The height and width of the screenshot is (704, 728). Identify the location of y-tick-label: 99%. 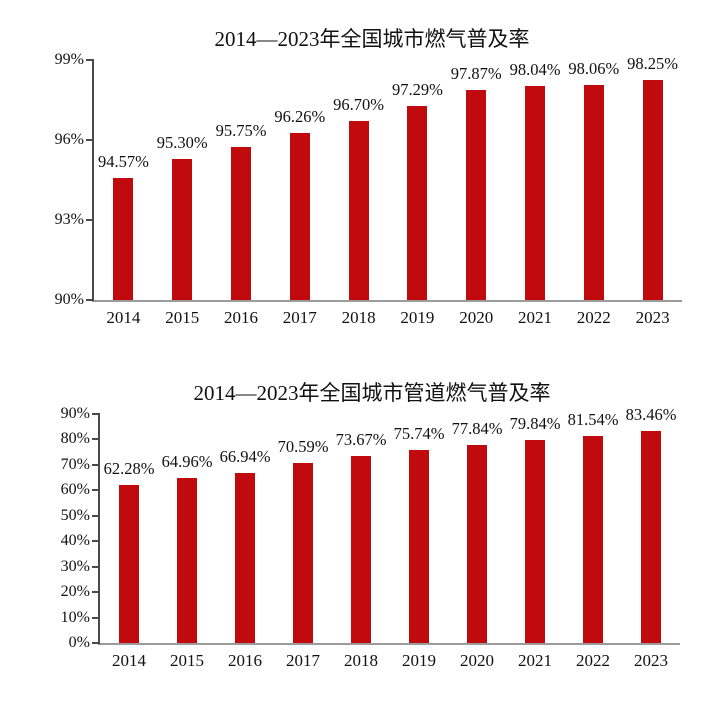
(69, 59).